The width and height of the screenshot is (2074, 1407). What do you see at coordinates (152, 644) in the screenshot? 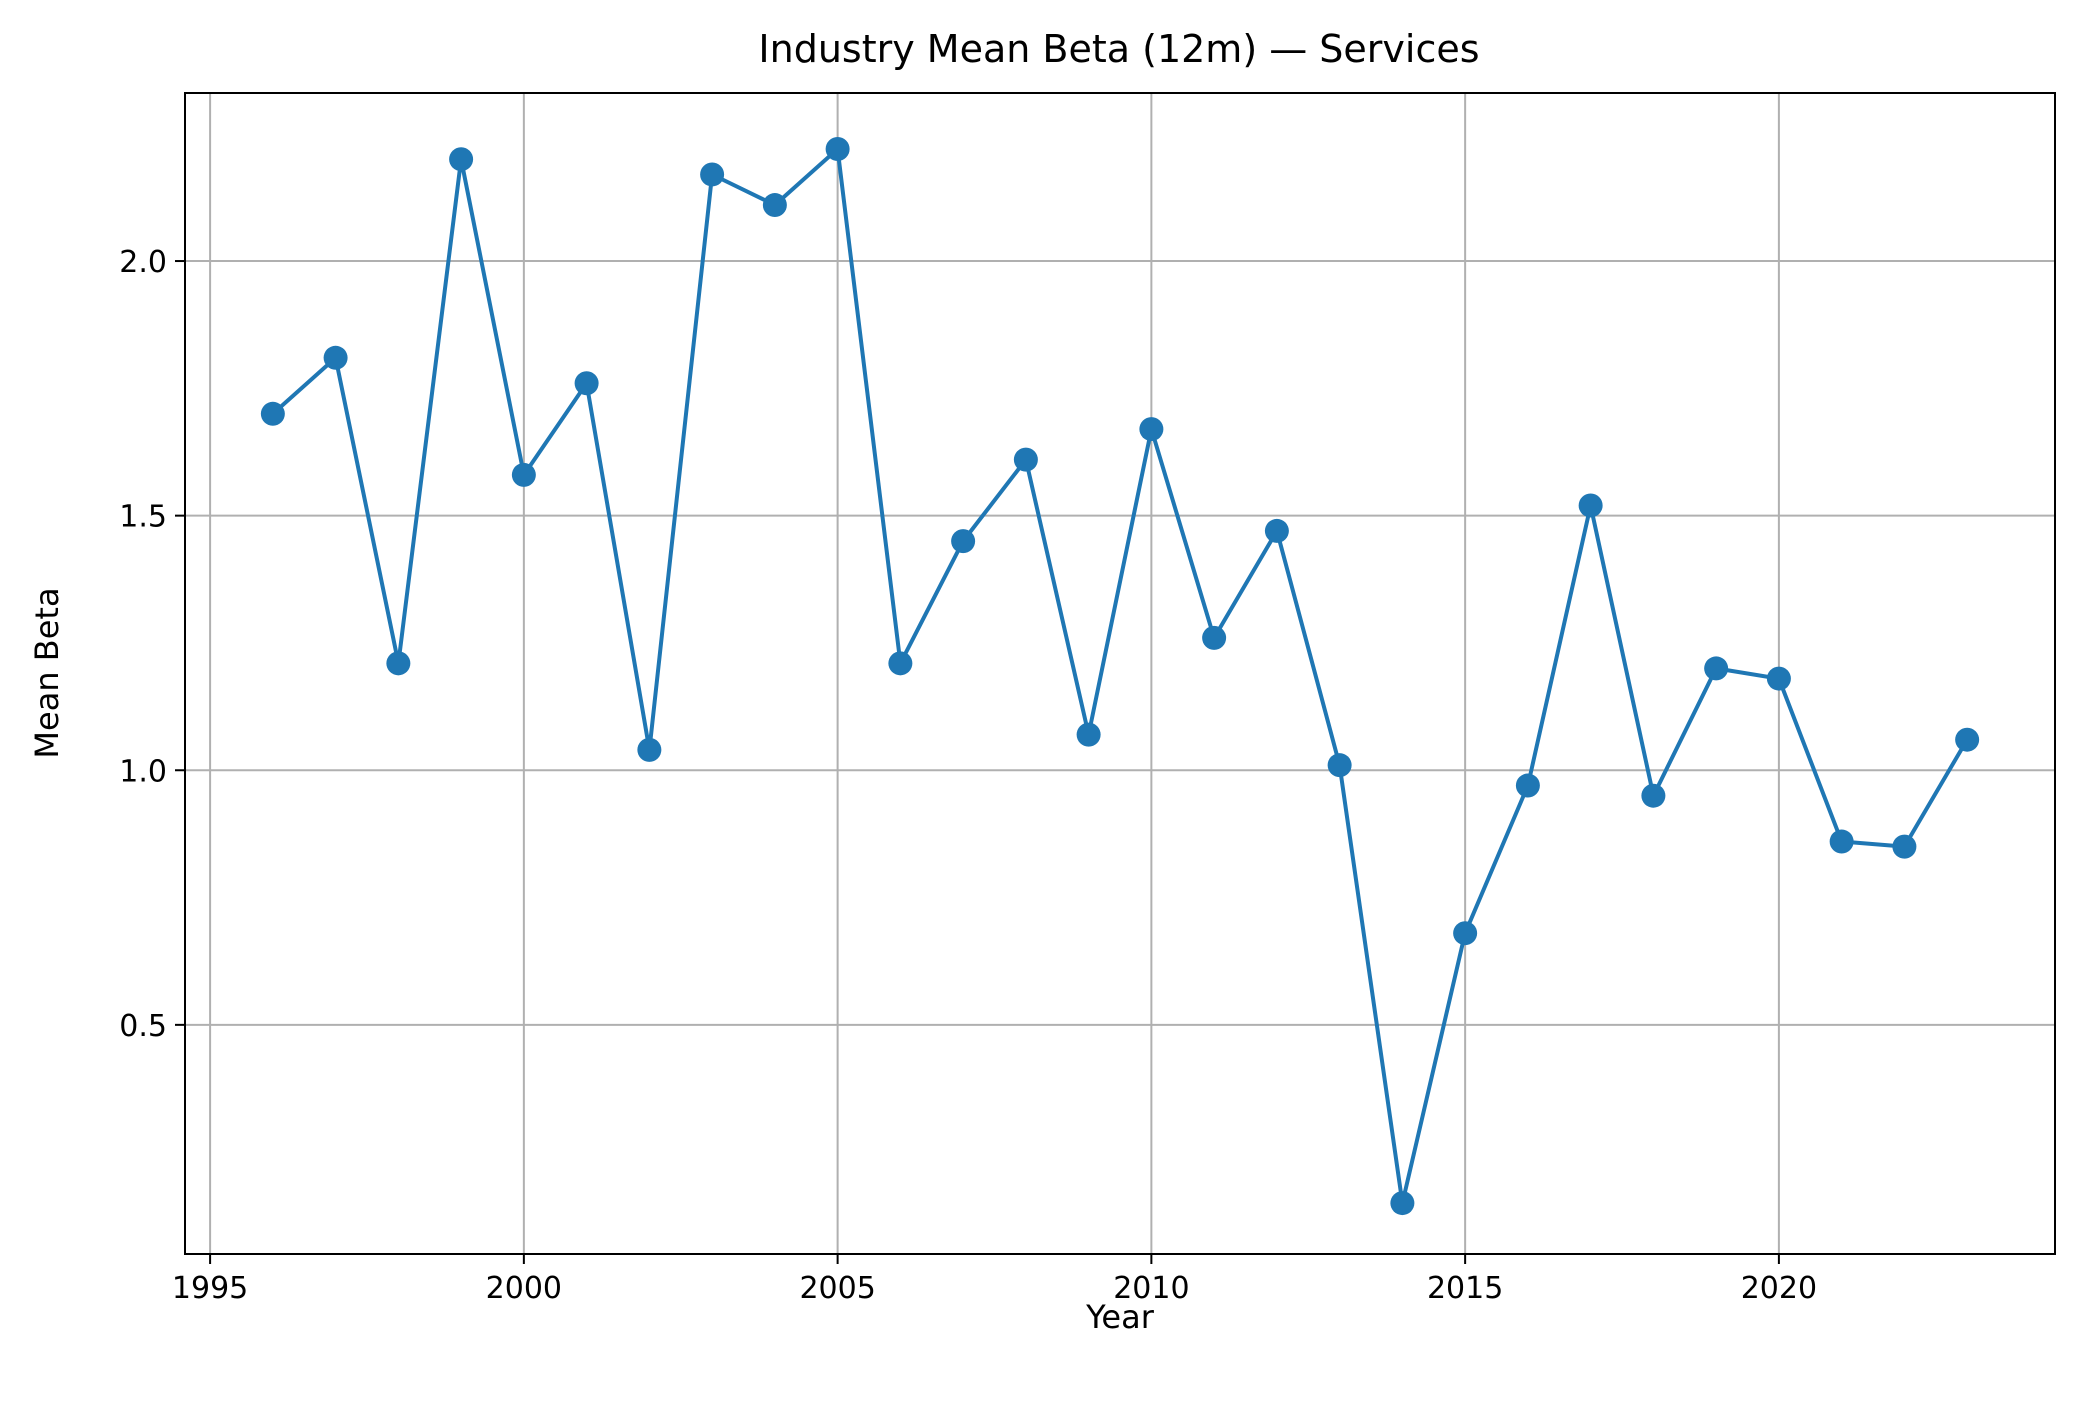
I see `y-axis: 0.5 1.0 1.5 2.0` at bounding box center [152, 644].